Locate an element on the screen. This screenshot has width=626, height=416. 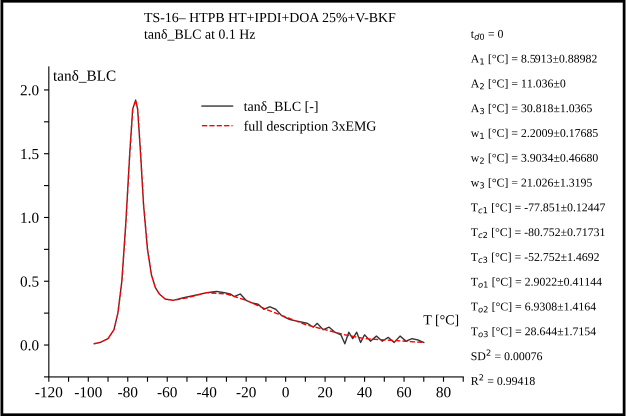
chart-title: TS-16– HTPB HT+IPDI+DOA 25%+V-BKF is located at coordinates (270, 17).